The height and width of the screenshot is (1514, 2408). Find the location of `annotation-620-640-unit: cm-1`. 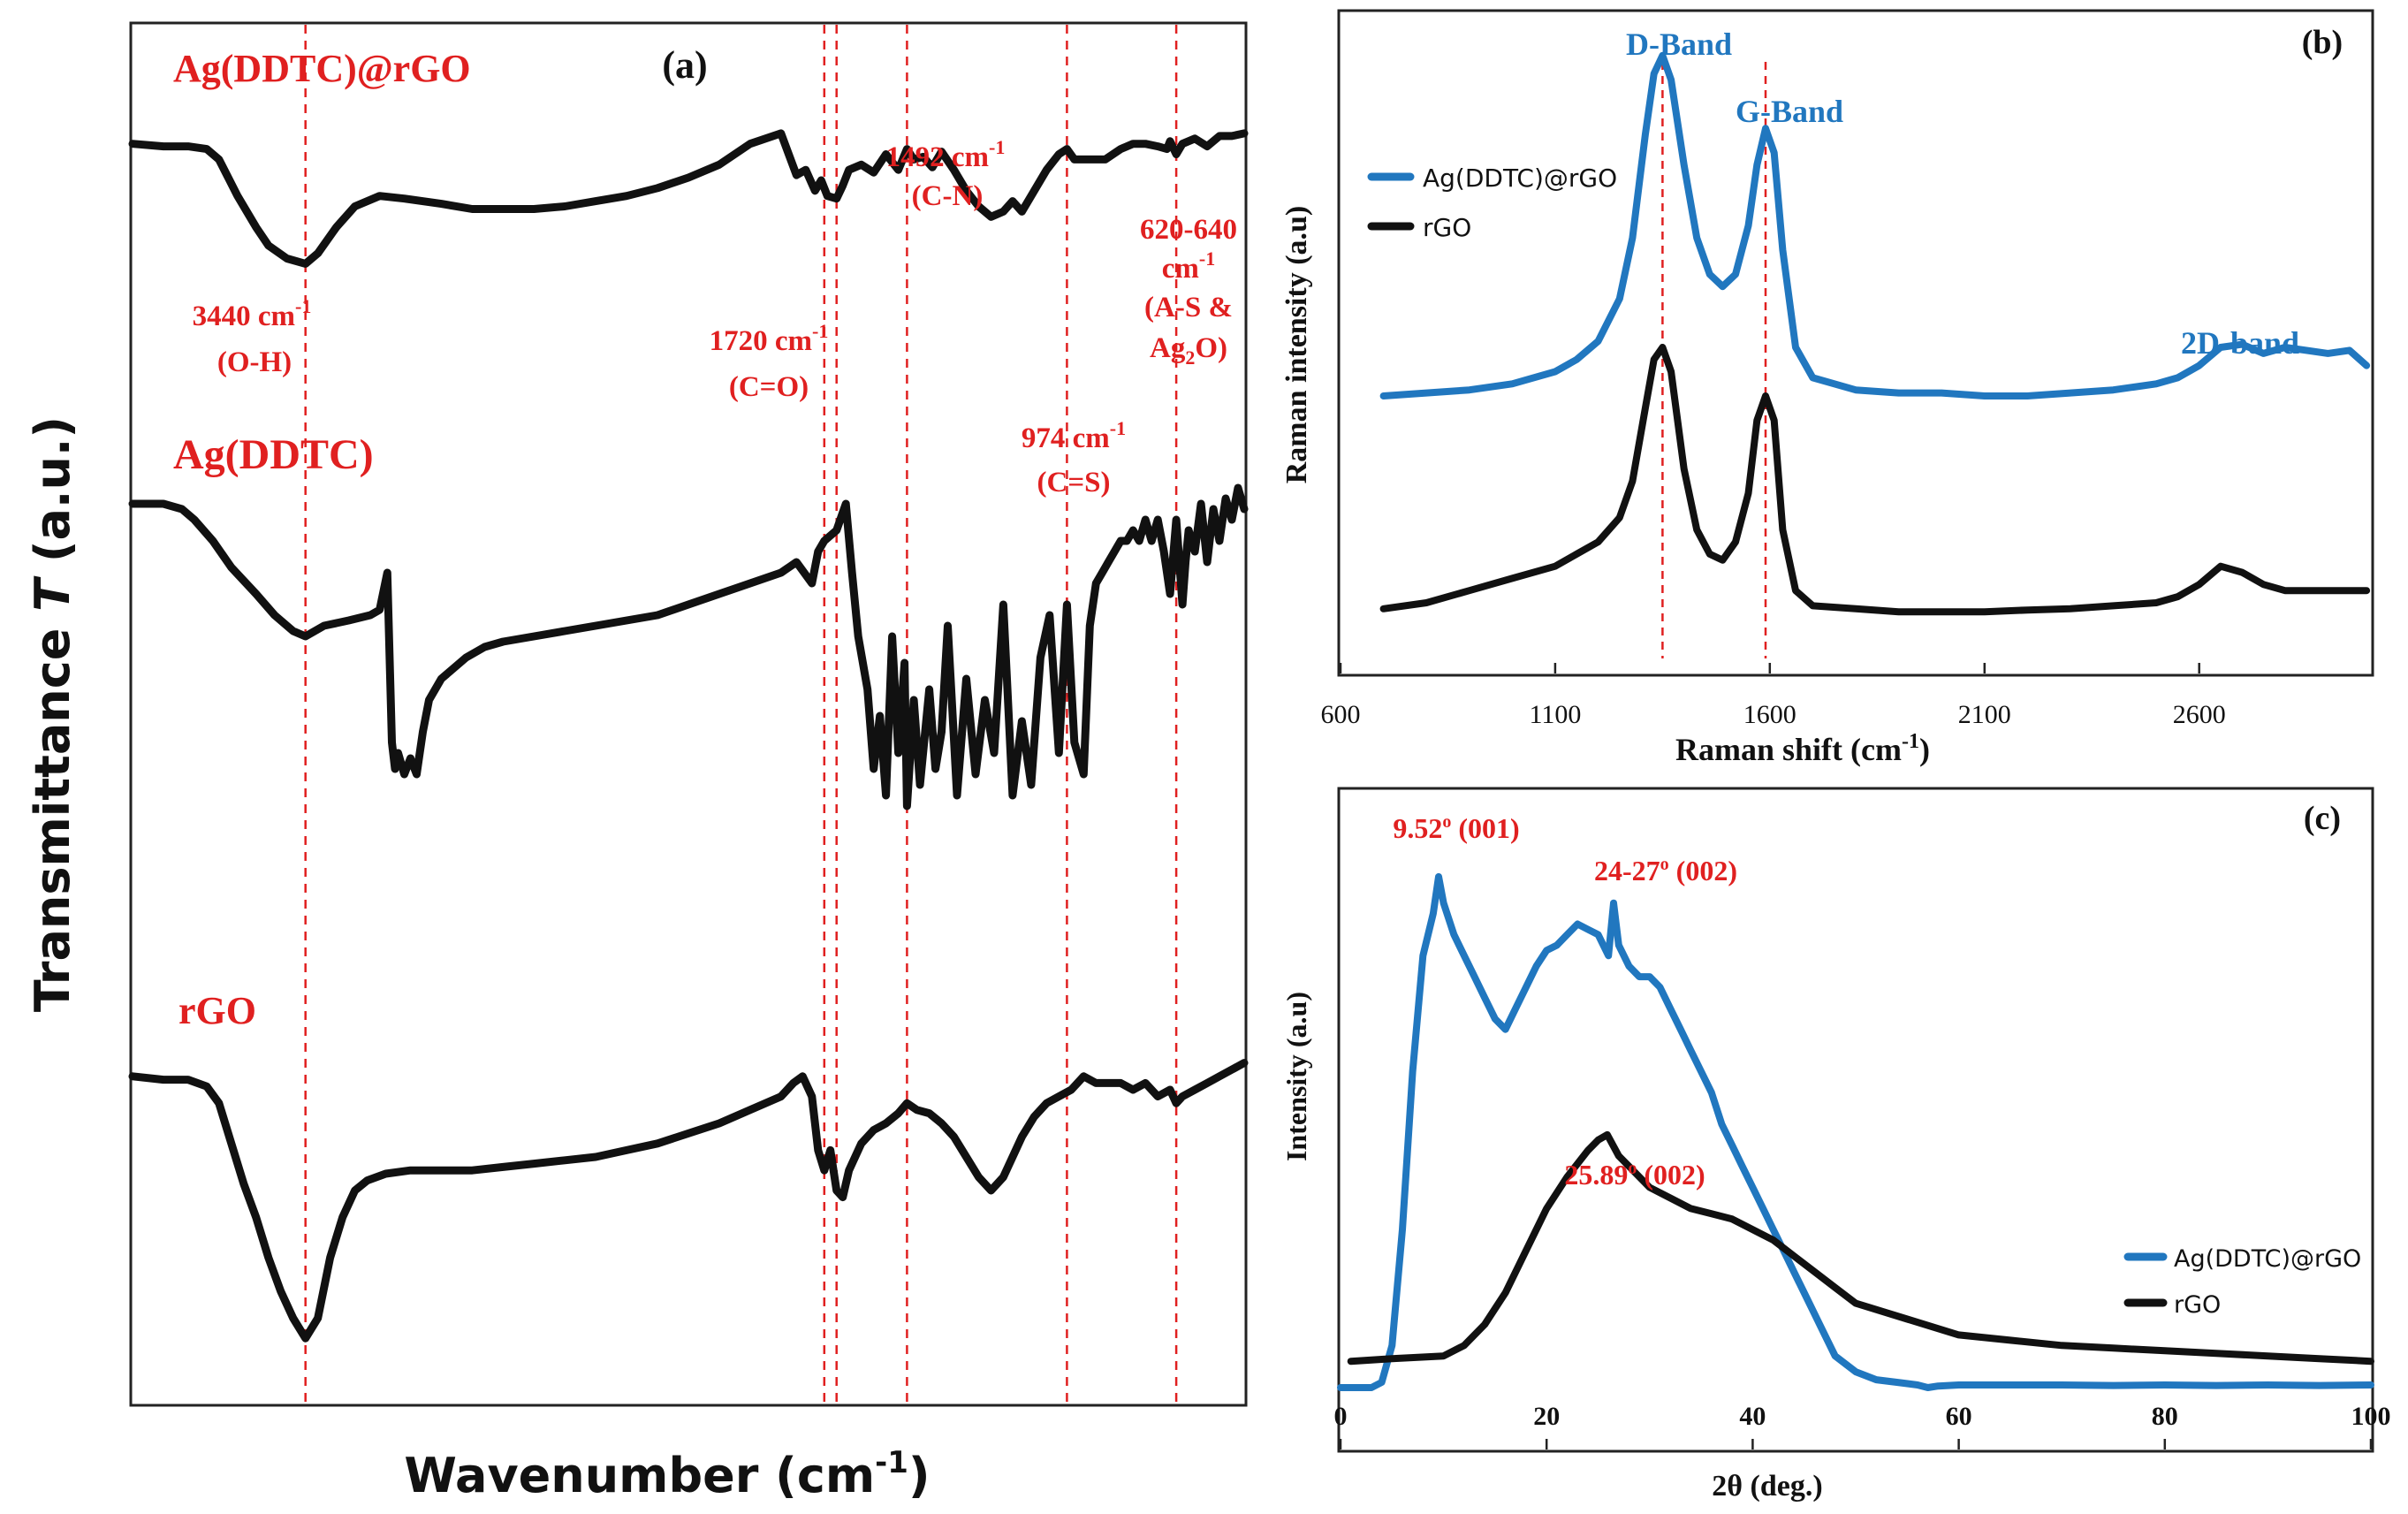

annotation-620-640-unit: cm-1 is located at coordinates (1188, 266).